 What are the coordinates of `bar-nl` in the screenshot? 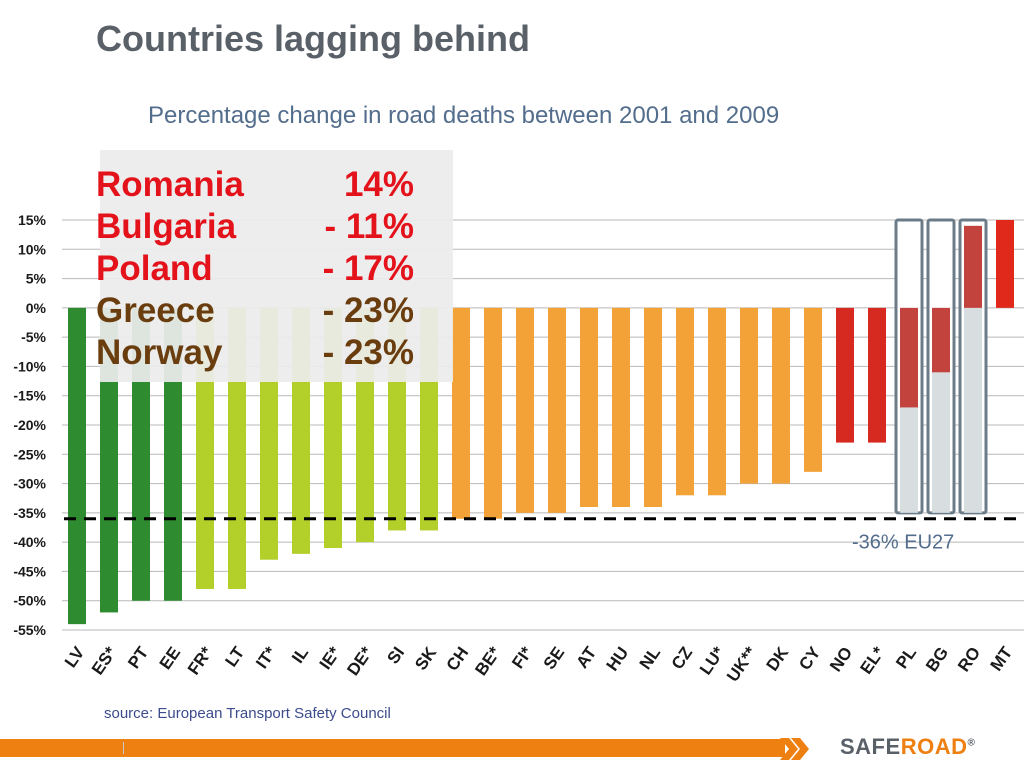 It's located at (653, 407).